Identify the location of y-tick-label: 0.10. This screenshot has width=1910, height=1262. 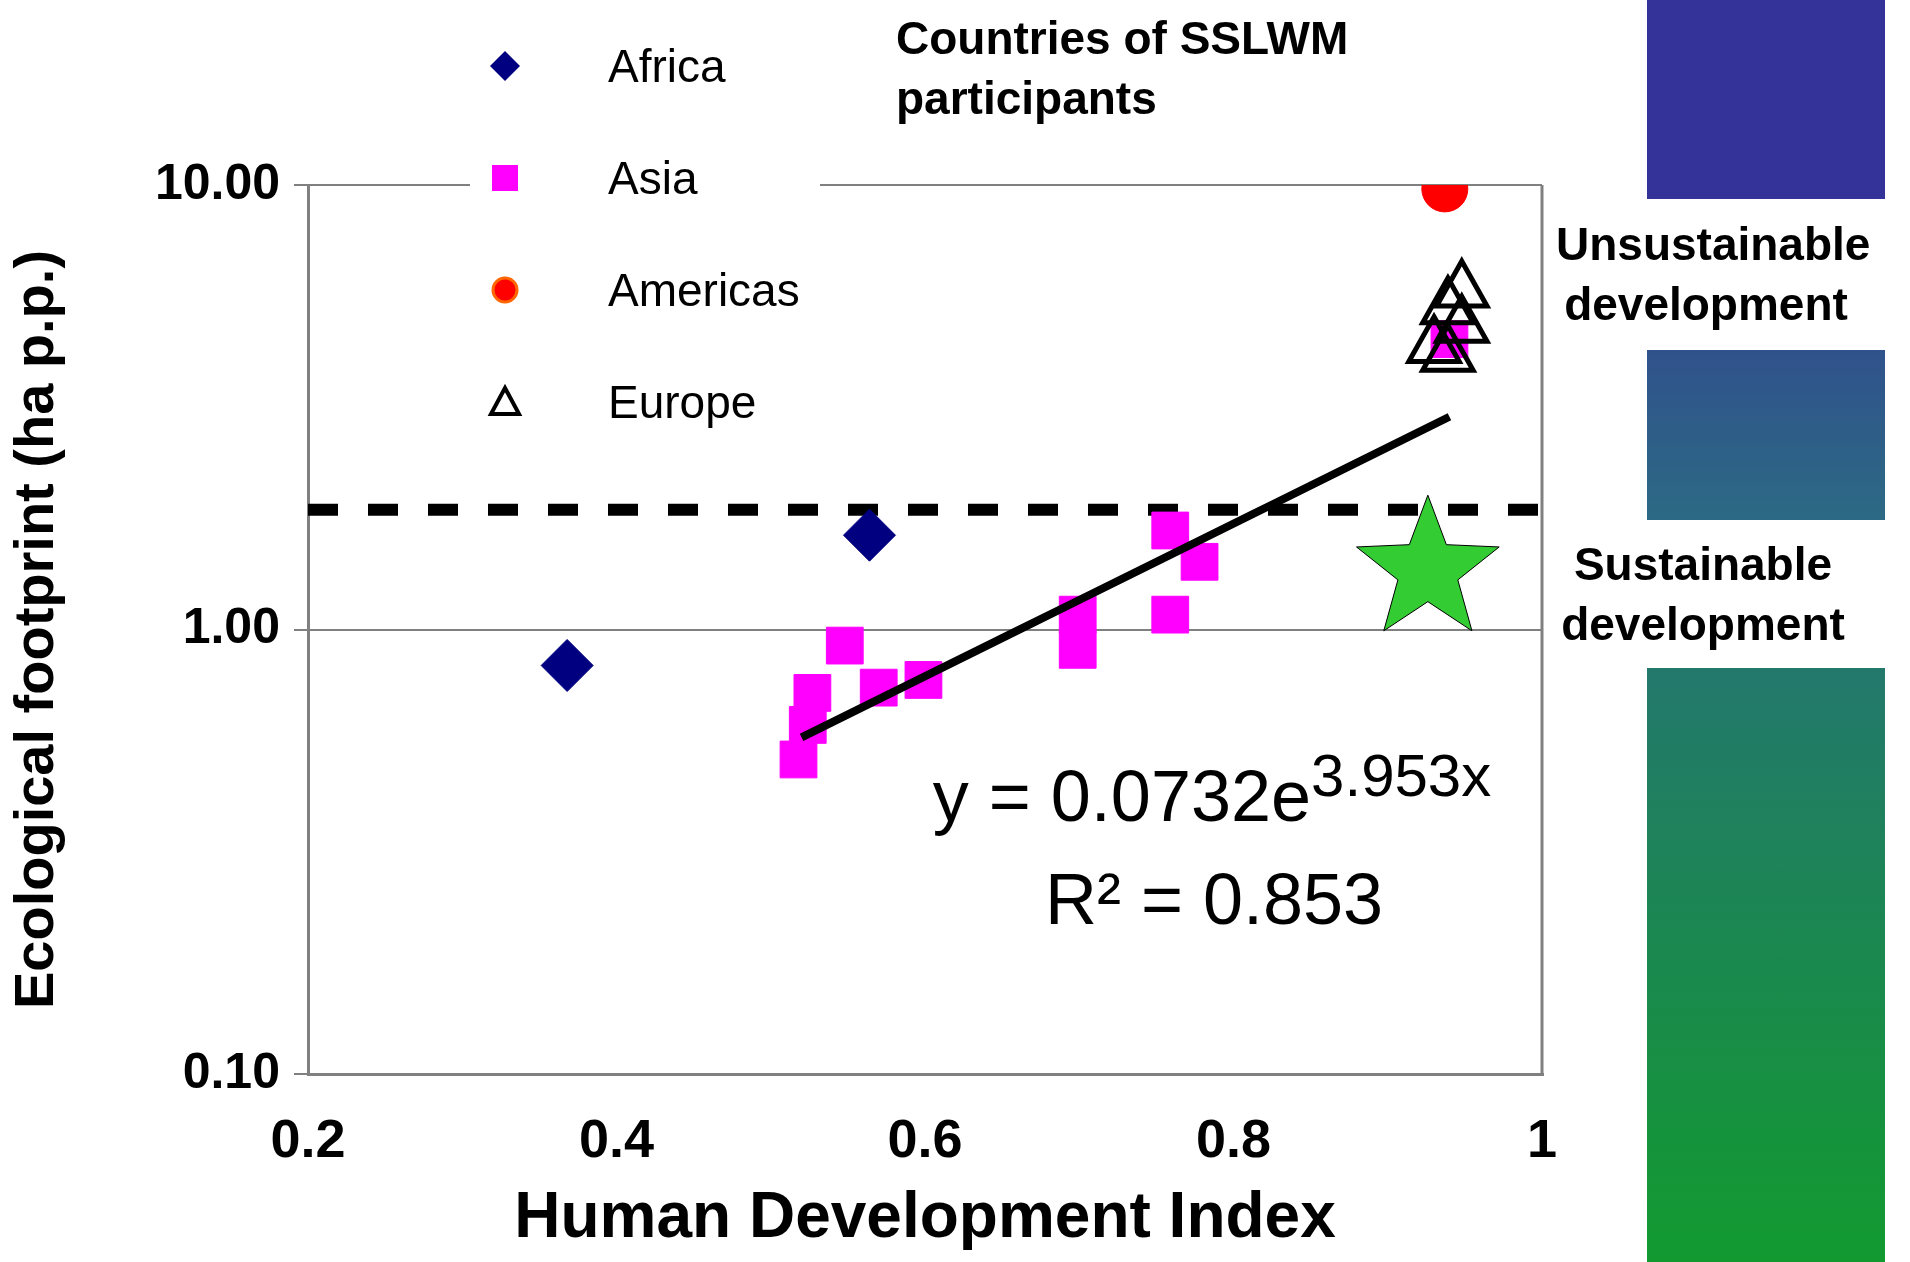
(231, 1070).